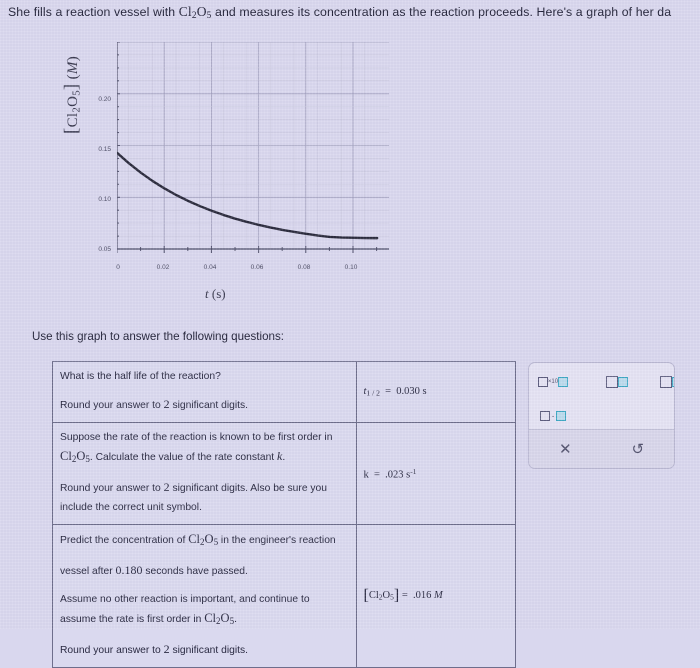 The image size is (700, 668). I want to click on x-tick-label-0.02: 0.02, so click(163, 267).